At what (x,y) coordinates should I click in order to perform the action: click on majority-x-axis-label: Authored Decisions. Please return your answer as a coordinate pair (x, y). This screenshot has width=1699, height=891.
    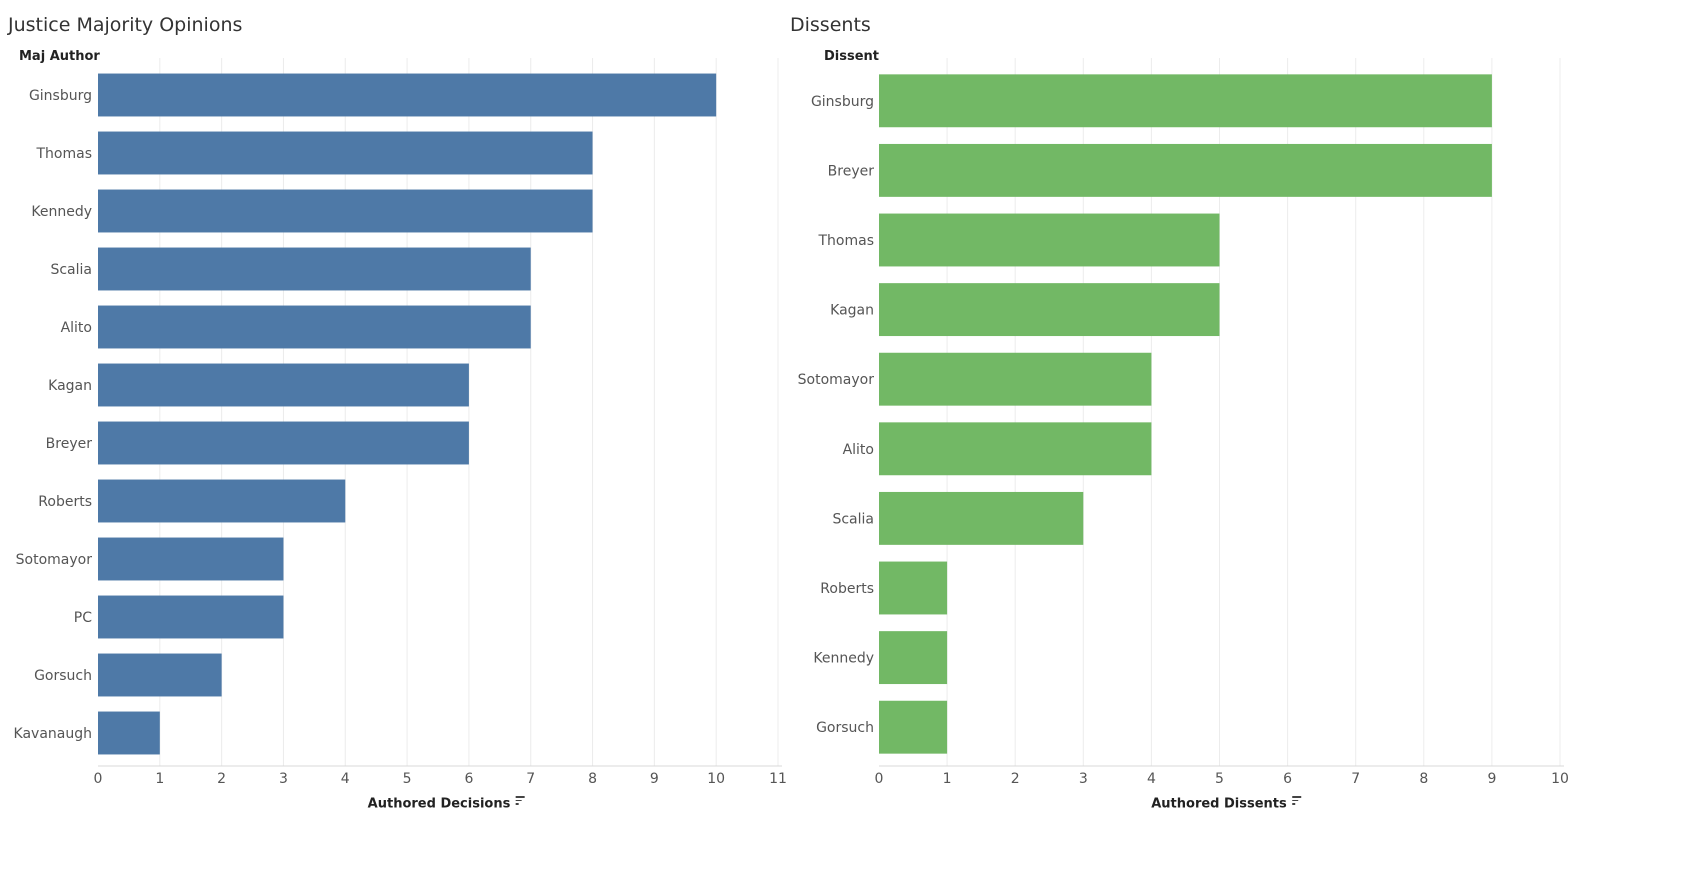
    Looking at the image, I should click on (439, 804).